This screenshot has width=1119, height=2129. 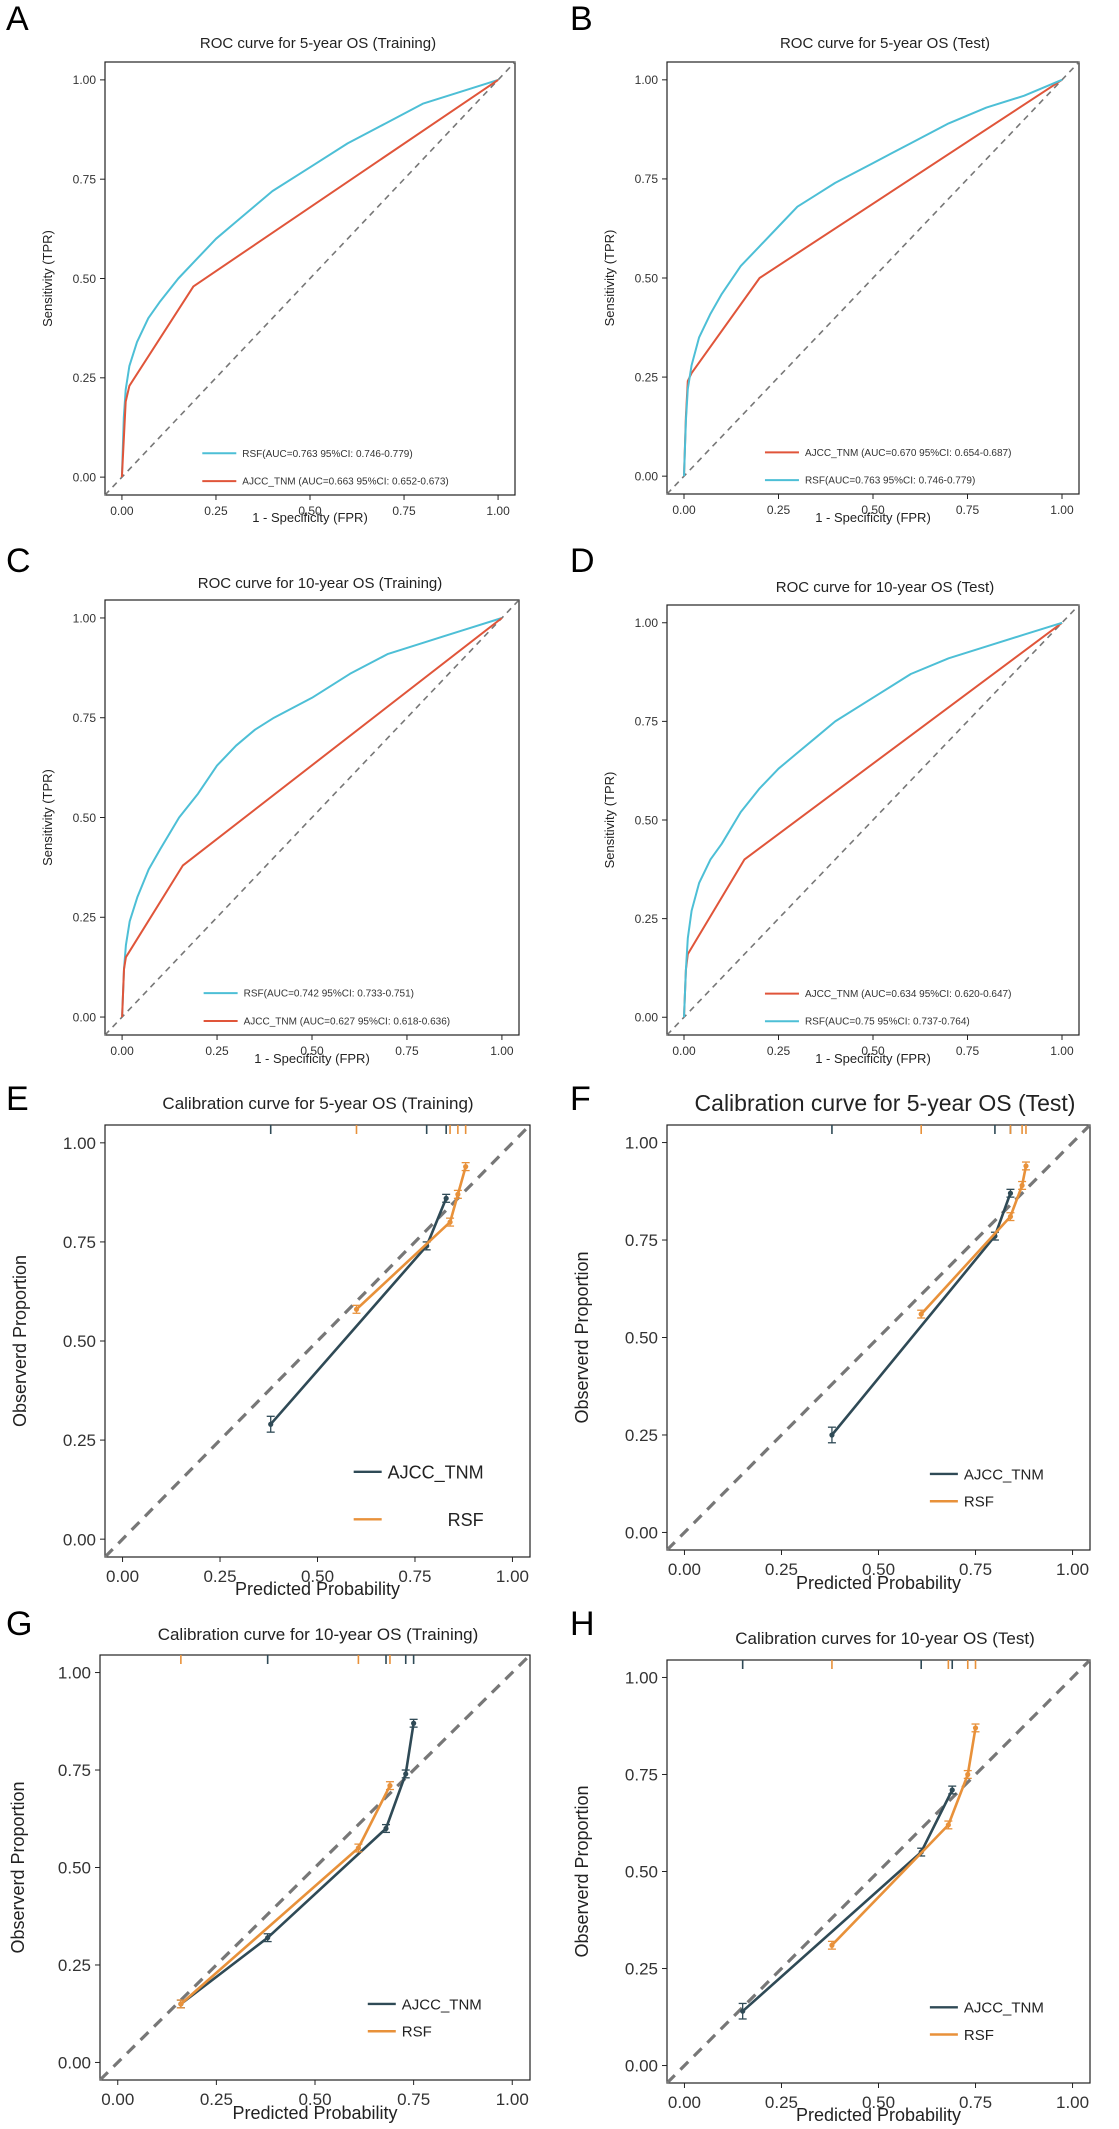 I want to click on legend-label-ajcc: AJCC_TNM (AUC=0.627 95%CI: 0.618-0.636), so click(x=347, y=1022).